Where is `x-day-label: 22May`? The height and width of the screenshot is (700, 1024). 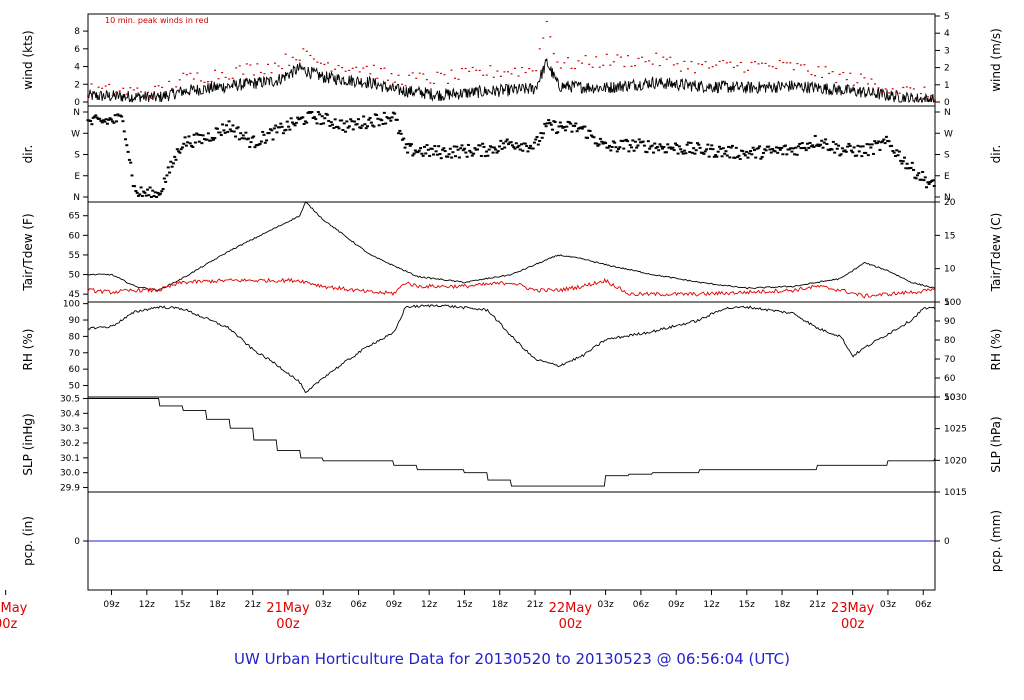
x-day-label: 22May is located at coordinates (571, 608).